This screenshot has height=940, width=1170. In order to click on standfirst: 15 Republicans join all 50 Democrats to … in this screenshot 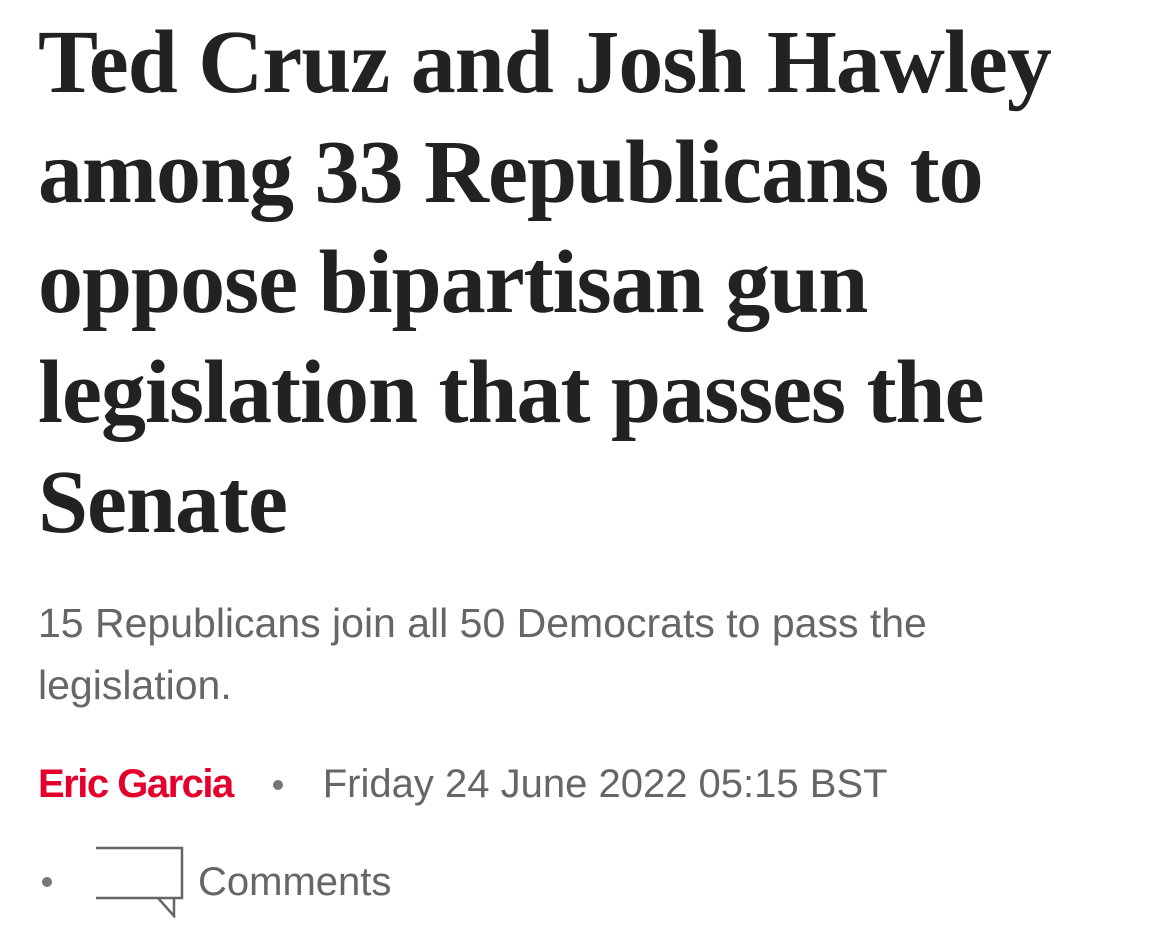, I will do `click(482, 654)`.